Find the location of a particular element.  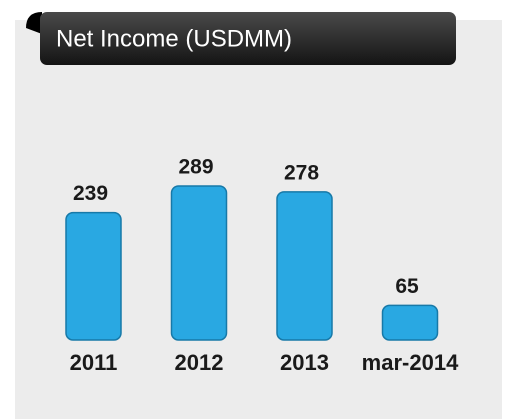

value-label: 278 is located at coordinates (301, 172).